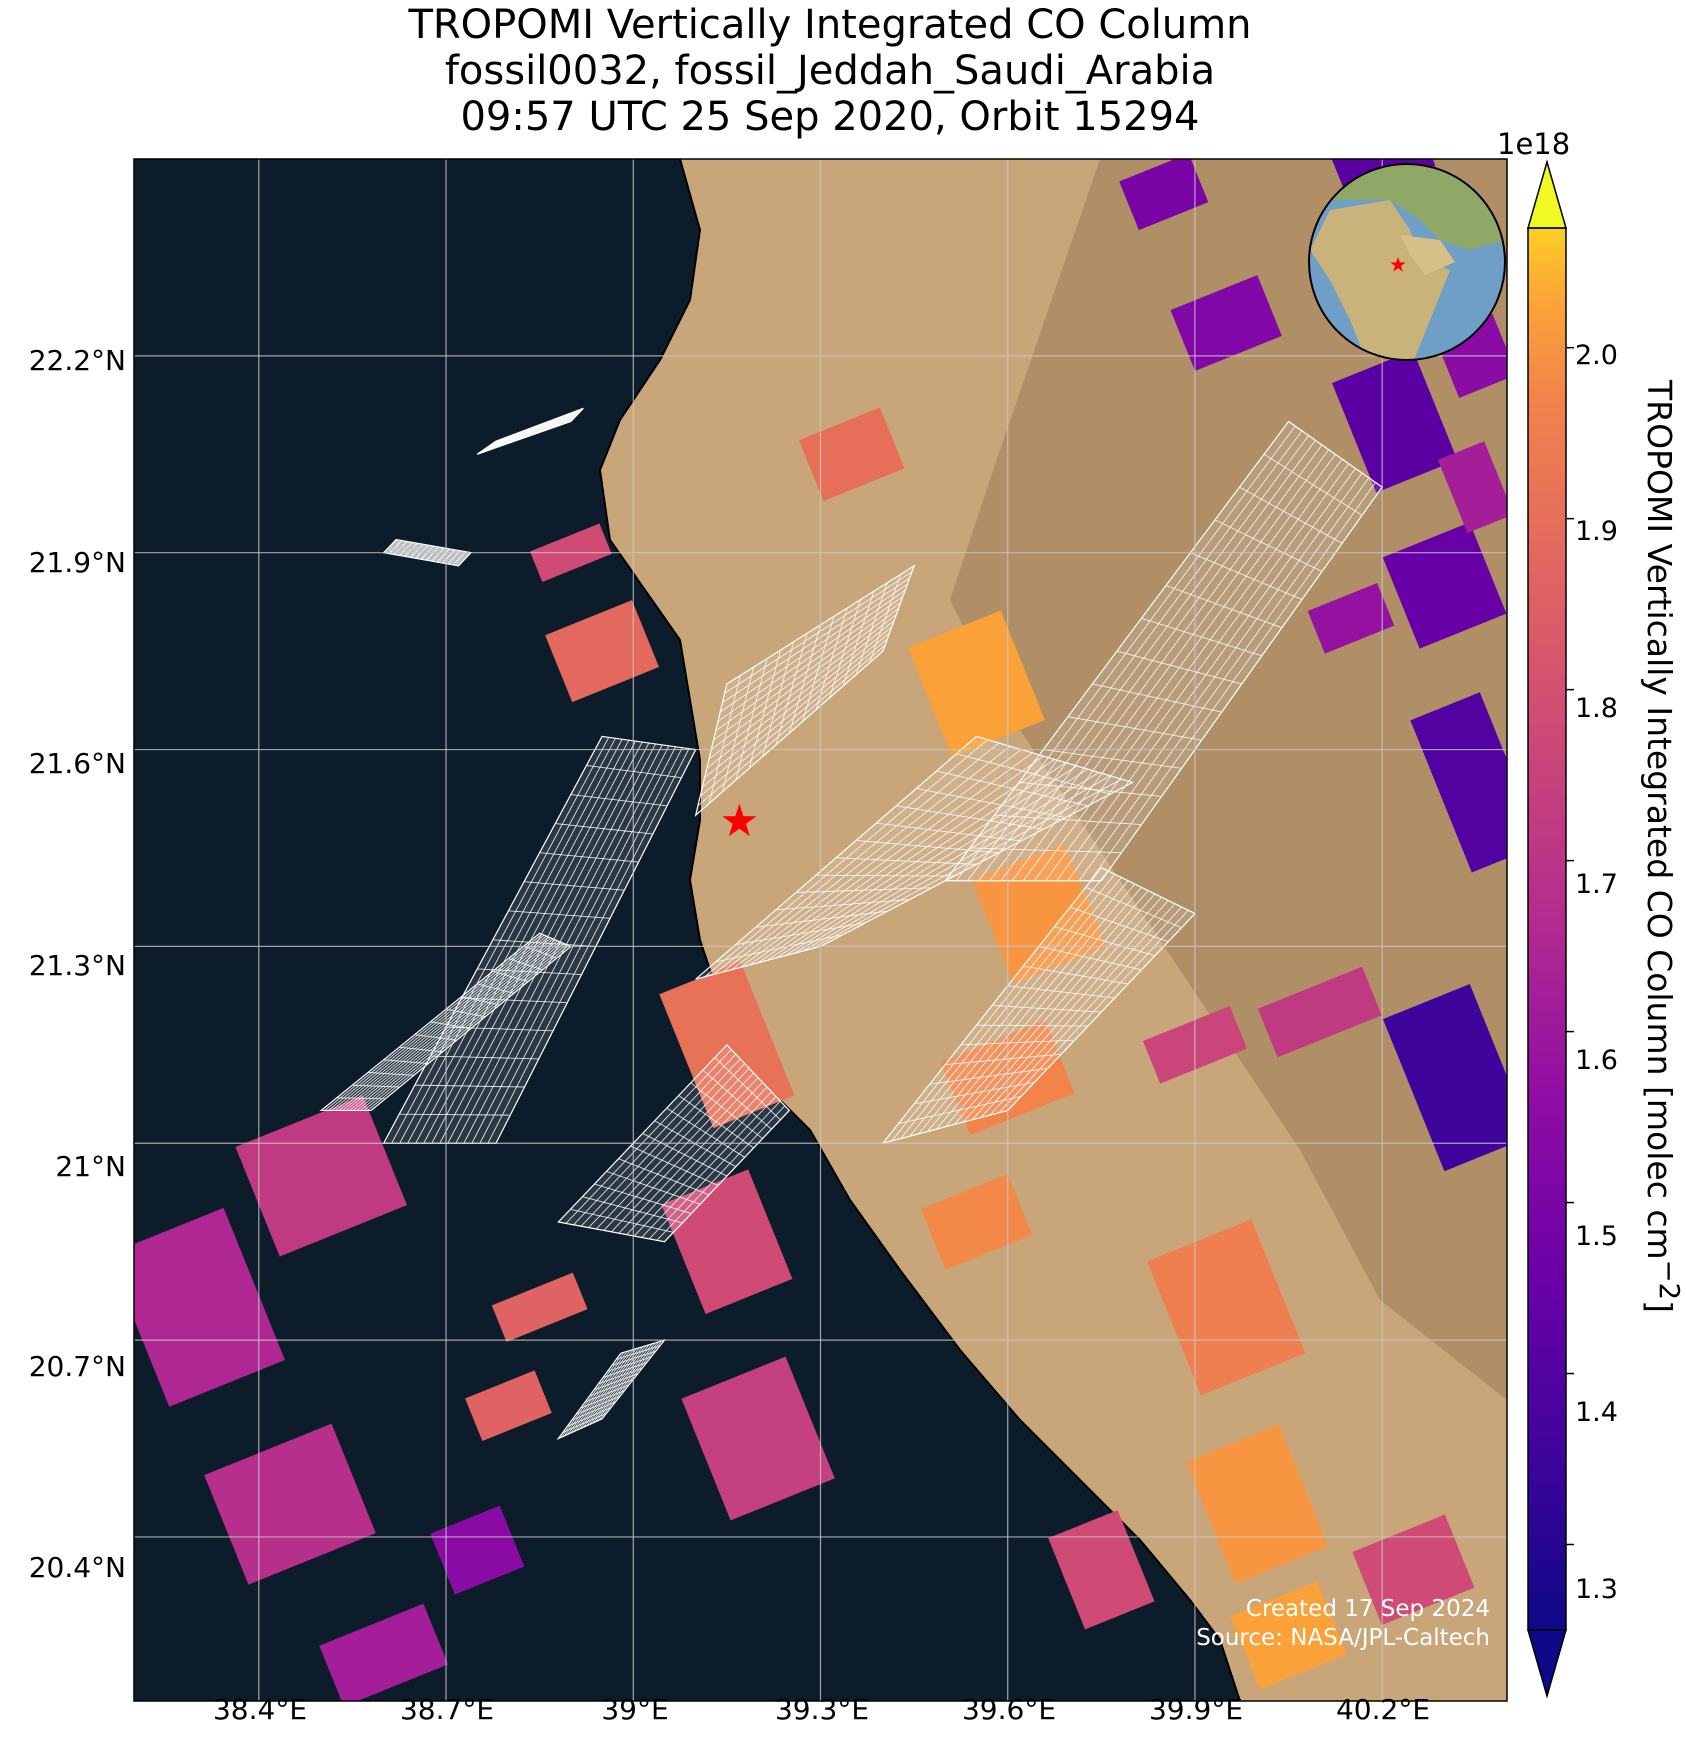 Image resolution: width=1686 pixels, height=1748 pixels. What do you see at coordinates (1380, 280) in the screenshot?
I see `globe-africa` at bounding box center [1380, 280].